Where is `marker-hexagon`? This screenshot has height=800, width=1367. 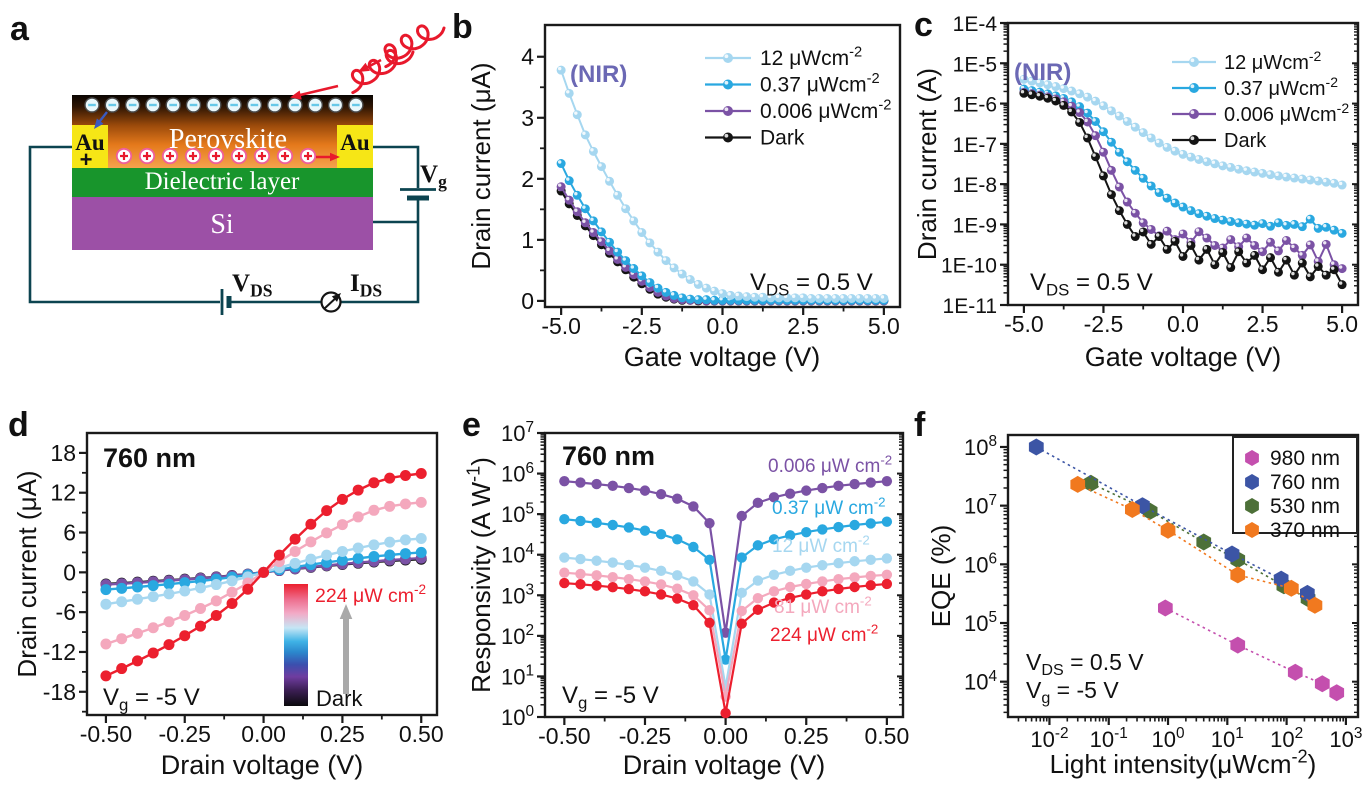 marker-hexagon is located at coordinates (1291, 588).